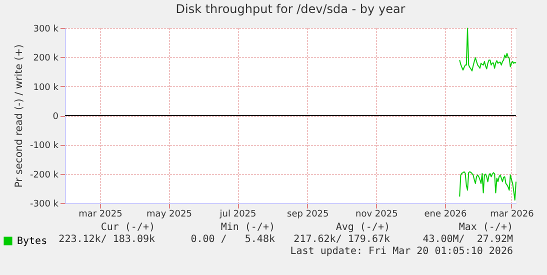 The width and height of the screenshot is (547, 275). Describe the element at coordinates (342, 239) in the screenshot. I see `text: 217.62k/ 179.67k` at that location.